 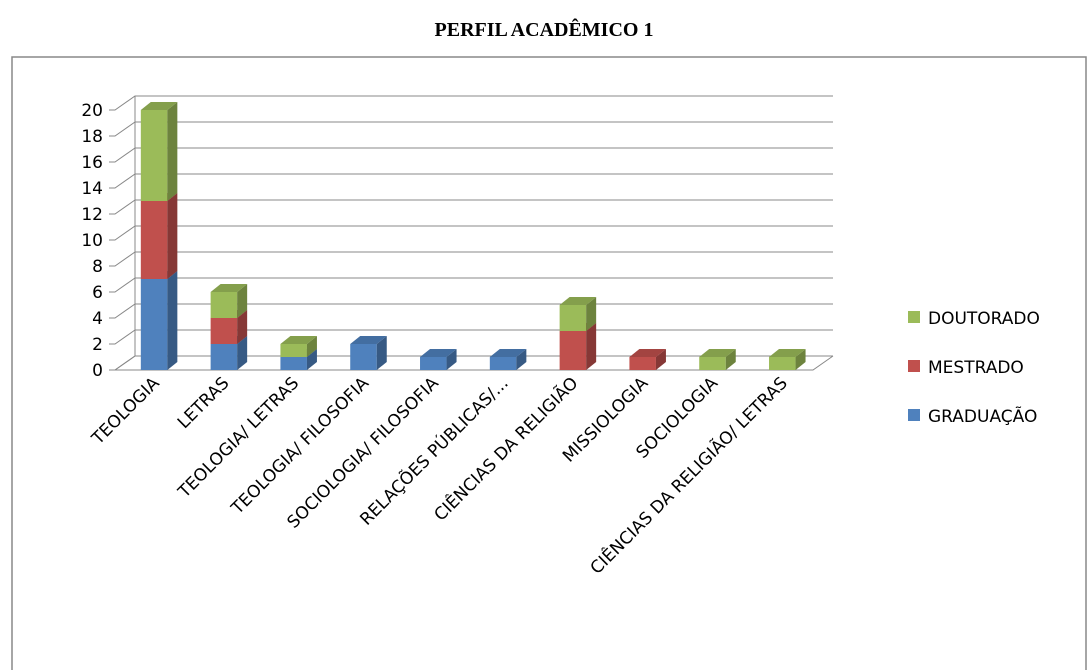 I want to click on y-tick-label: 2, so click(x=97, y=345).